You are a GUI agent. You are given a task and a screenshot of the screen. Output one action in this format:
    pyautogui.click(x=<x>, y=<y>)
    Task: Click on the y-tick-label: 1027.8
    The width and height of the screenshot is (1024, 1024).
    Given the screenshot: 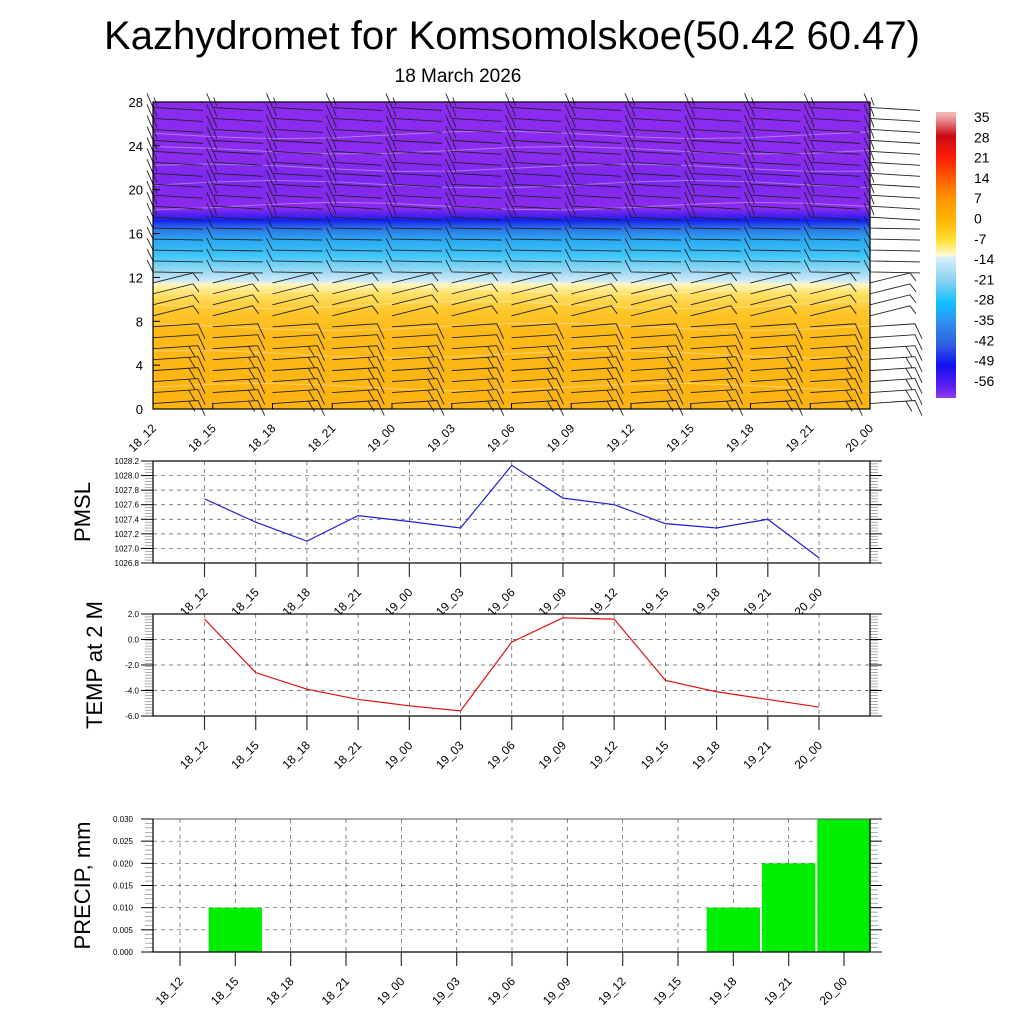 What is the action you would take?
    pyautogui.click(x=127, y=490)
    